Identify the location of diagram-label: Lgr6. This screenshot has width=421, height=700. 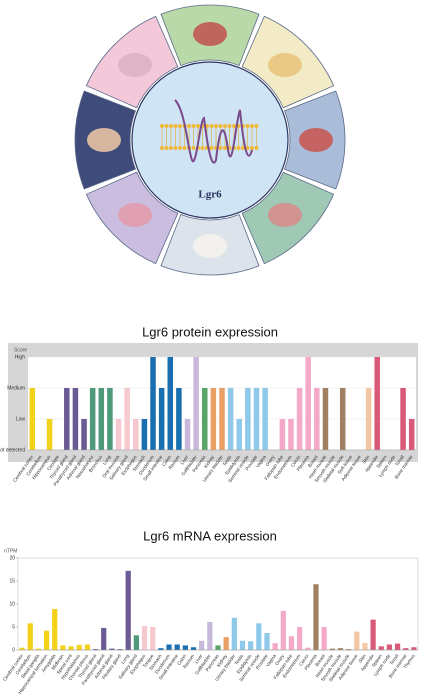
(210, 195).